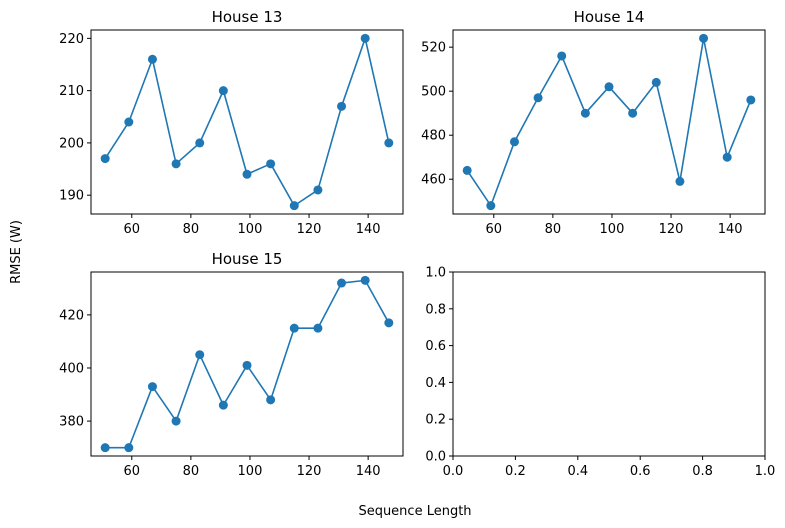  Describe the element at coordinates (435, 457) in the screenshot. I see `y-tick-label: 0.0` at that location.